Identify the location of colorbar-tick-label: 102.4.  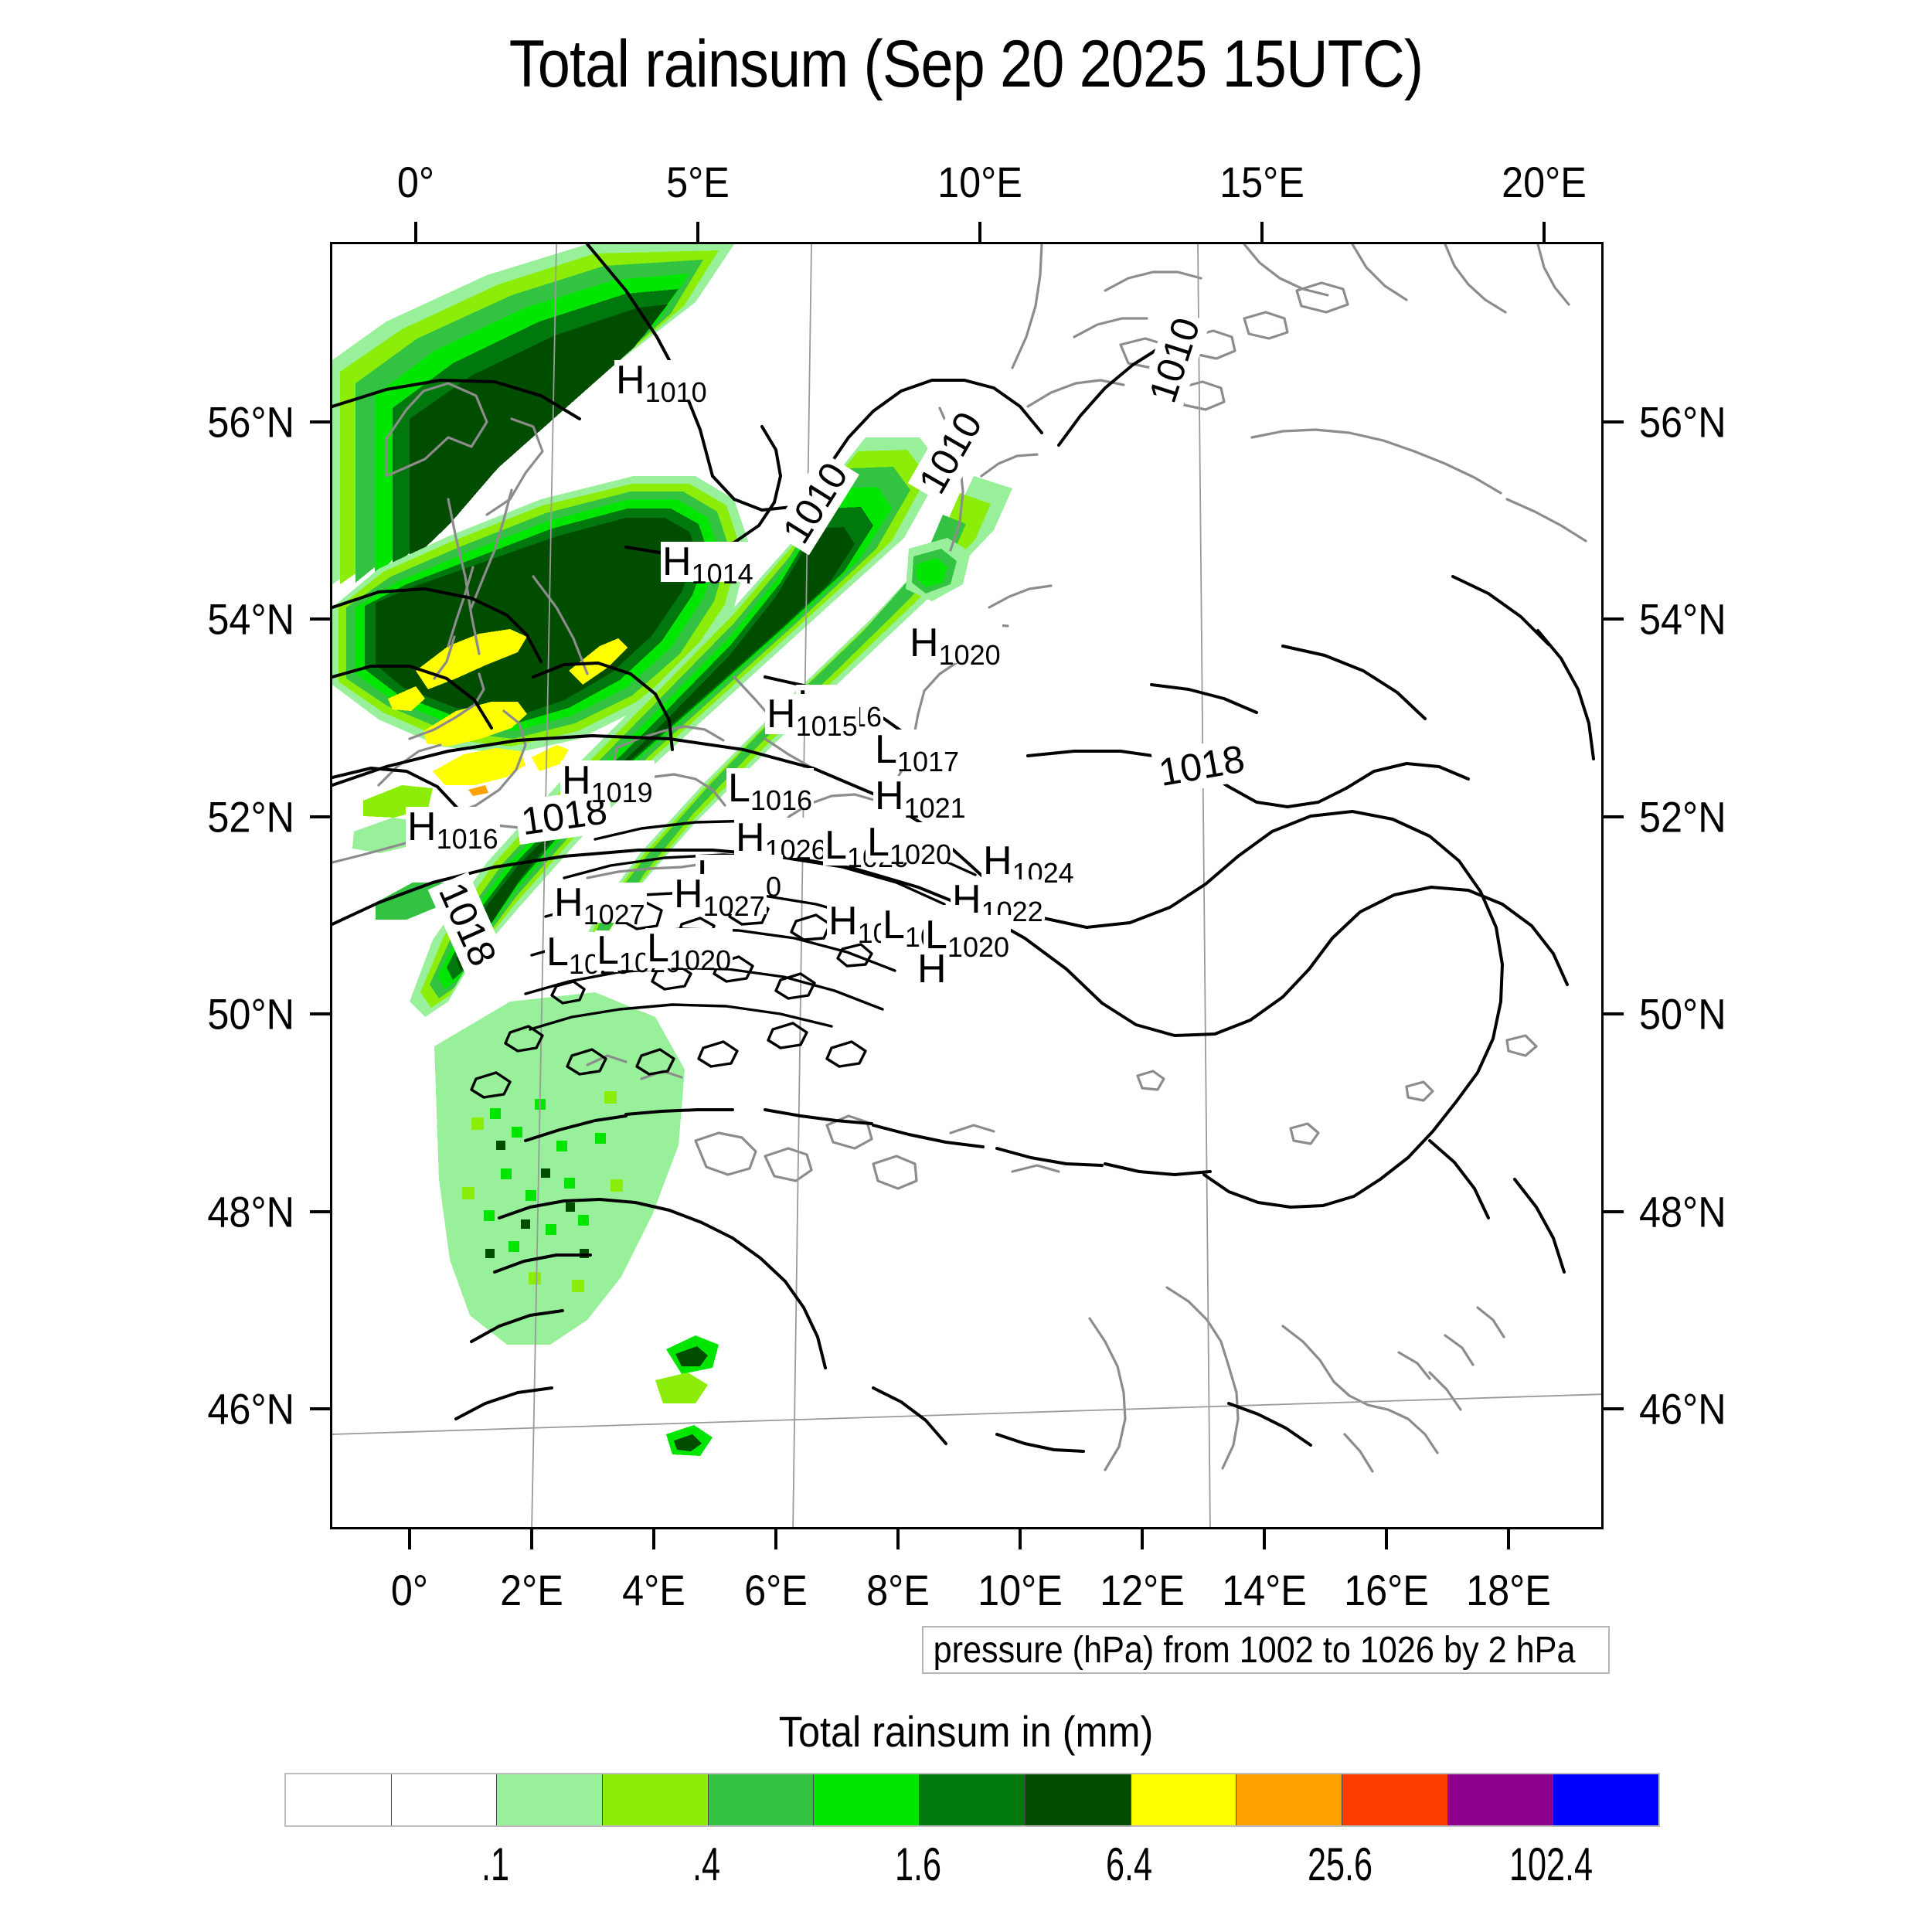
(1552, 1864).